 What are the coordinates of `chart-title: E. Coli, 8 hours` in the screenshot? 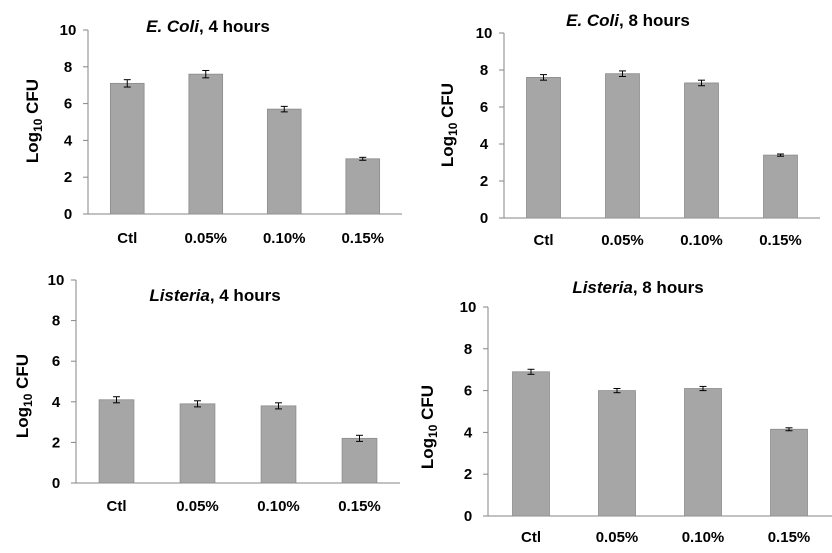 It's located at (628, 20).